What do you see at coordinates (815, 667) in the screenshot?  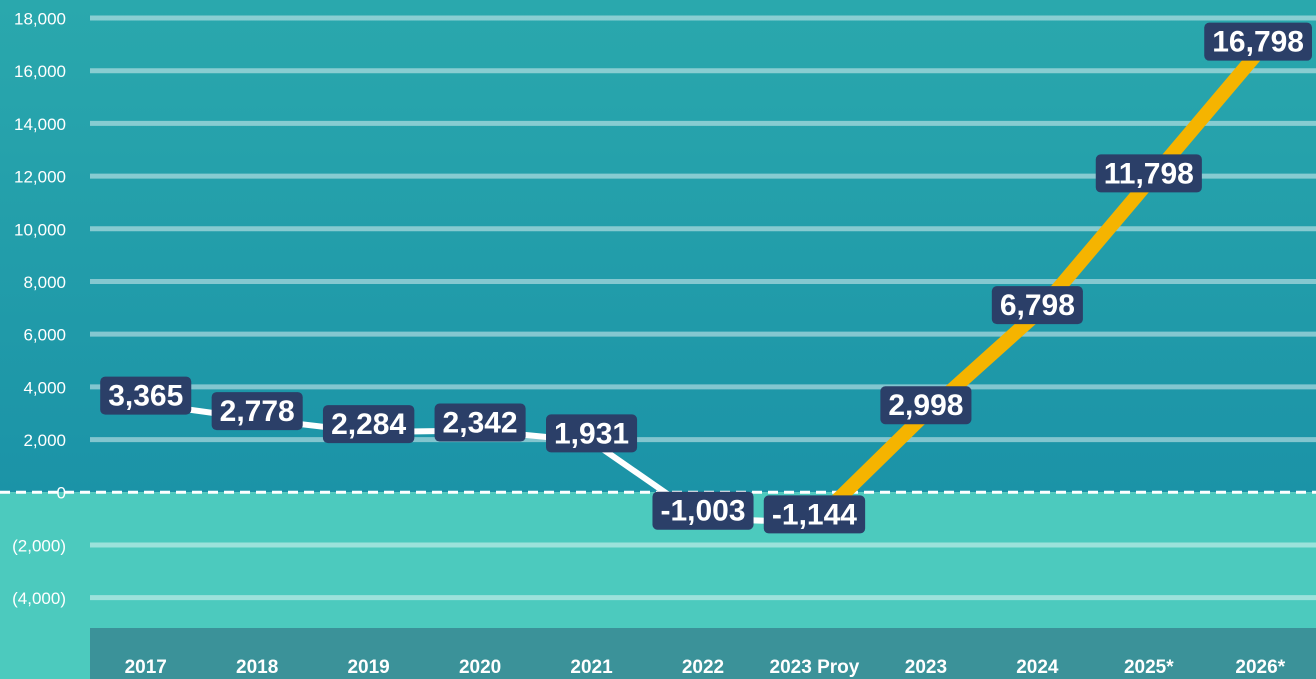 I see `x-tick-label: 2023 Proy` at bounding box center [815, 667].